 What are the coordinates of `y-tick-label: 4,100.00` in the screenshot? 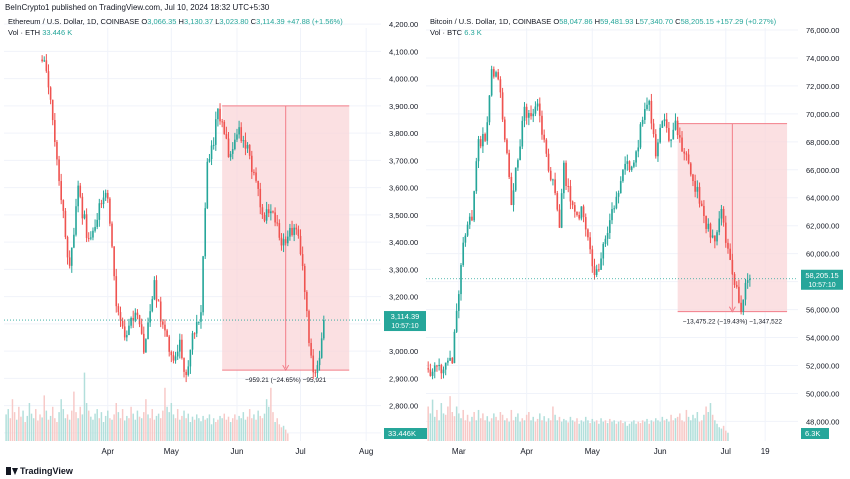 It's located at (403, 51).